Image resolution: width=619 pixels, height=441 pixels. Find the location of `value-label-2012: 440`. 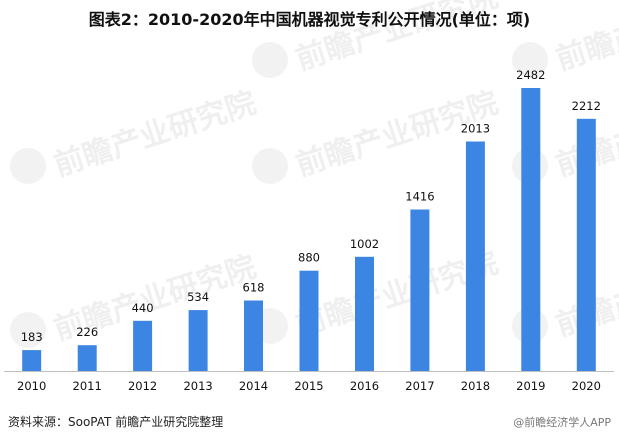

value-label-2012: 440 is located at coordinates (143, 308).